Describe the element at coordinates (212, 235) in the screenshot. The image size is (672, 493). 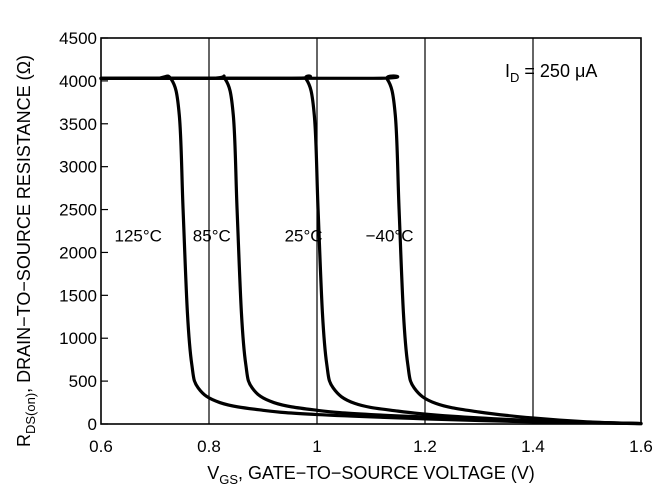
I see `series-label-1: 85°C` at that location.